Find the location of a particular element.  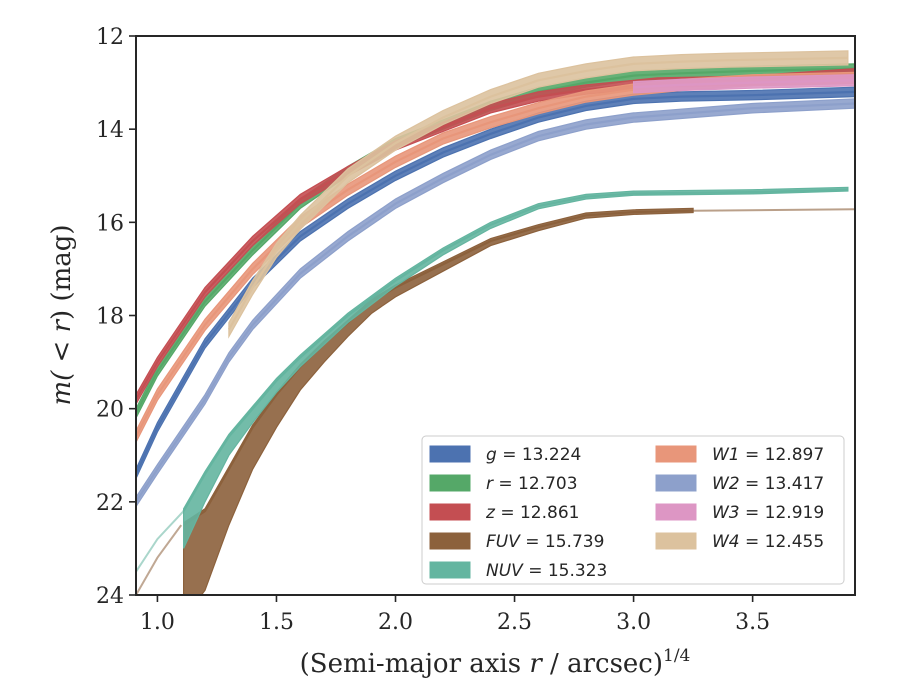

x-axis-label-main: (Semi-major axis is located at coordinates (415, 664).